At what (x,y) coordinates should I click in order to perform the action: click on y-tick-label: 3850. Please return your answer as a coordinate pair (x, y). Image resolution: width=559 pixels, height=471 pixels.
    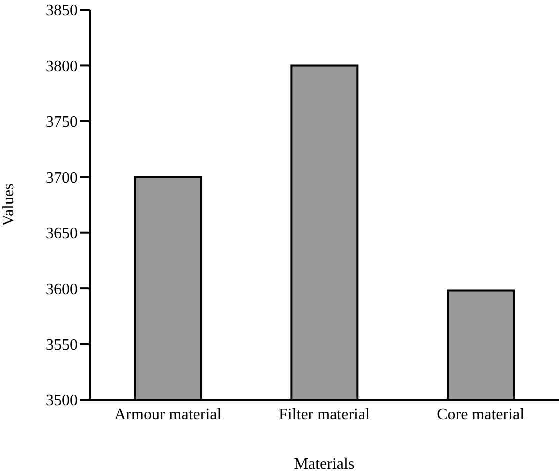
    Looking at the image, I should click on (62, 11).